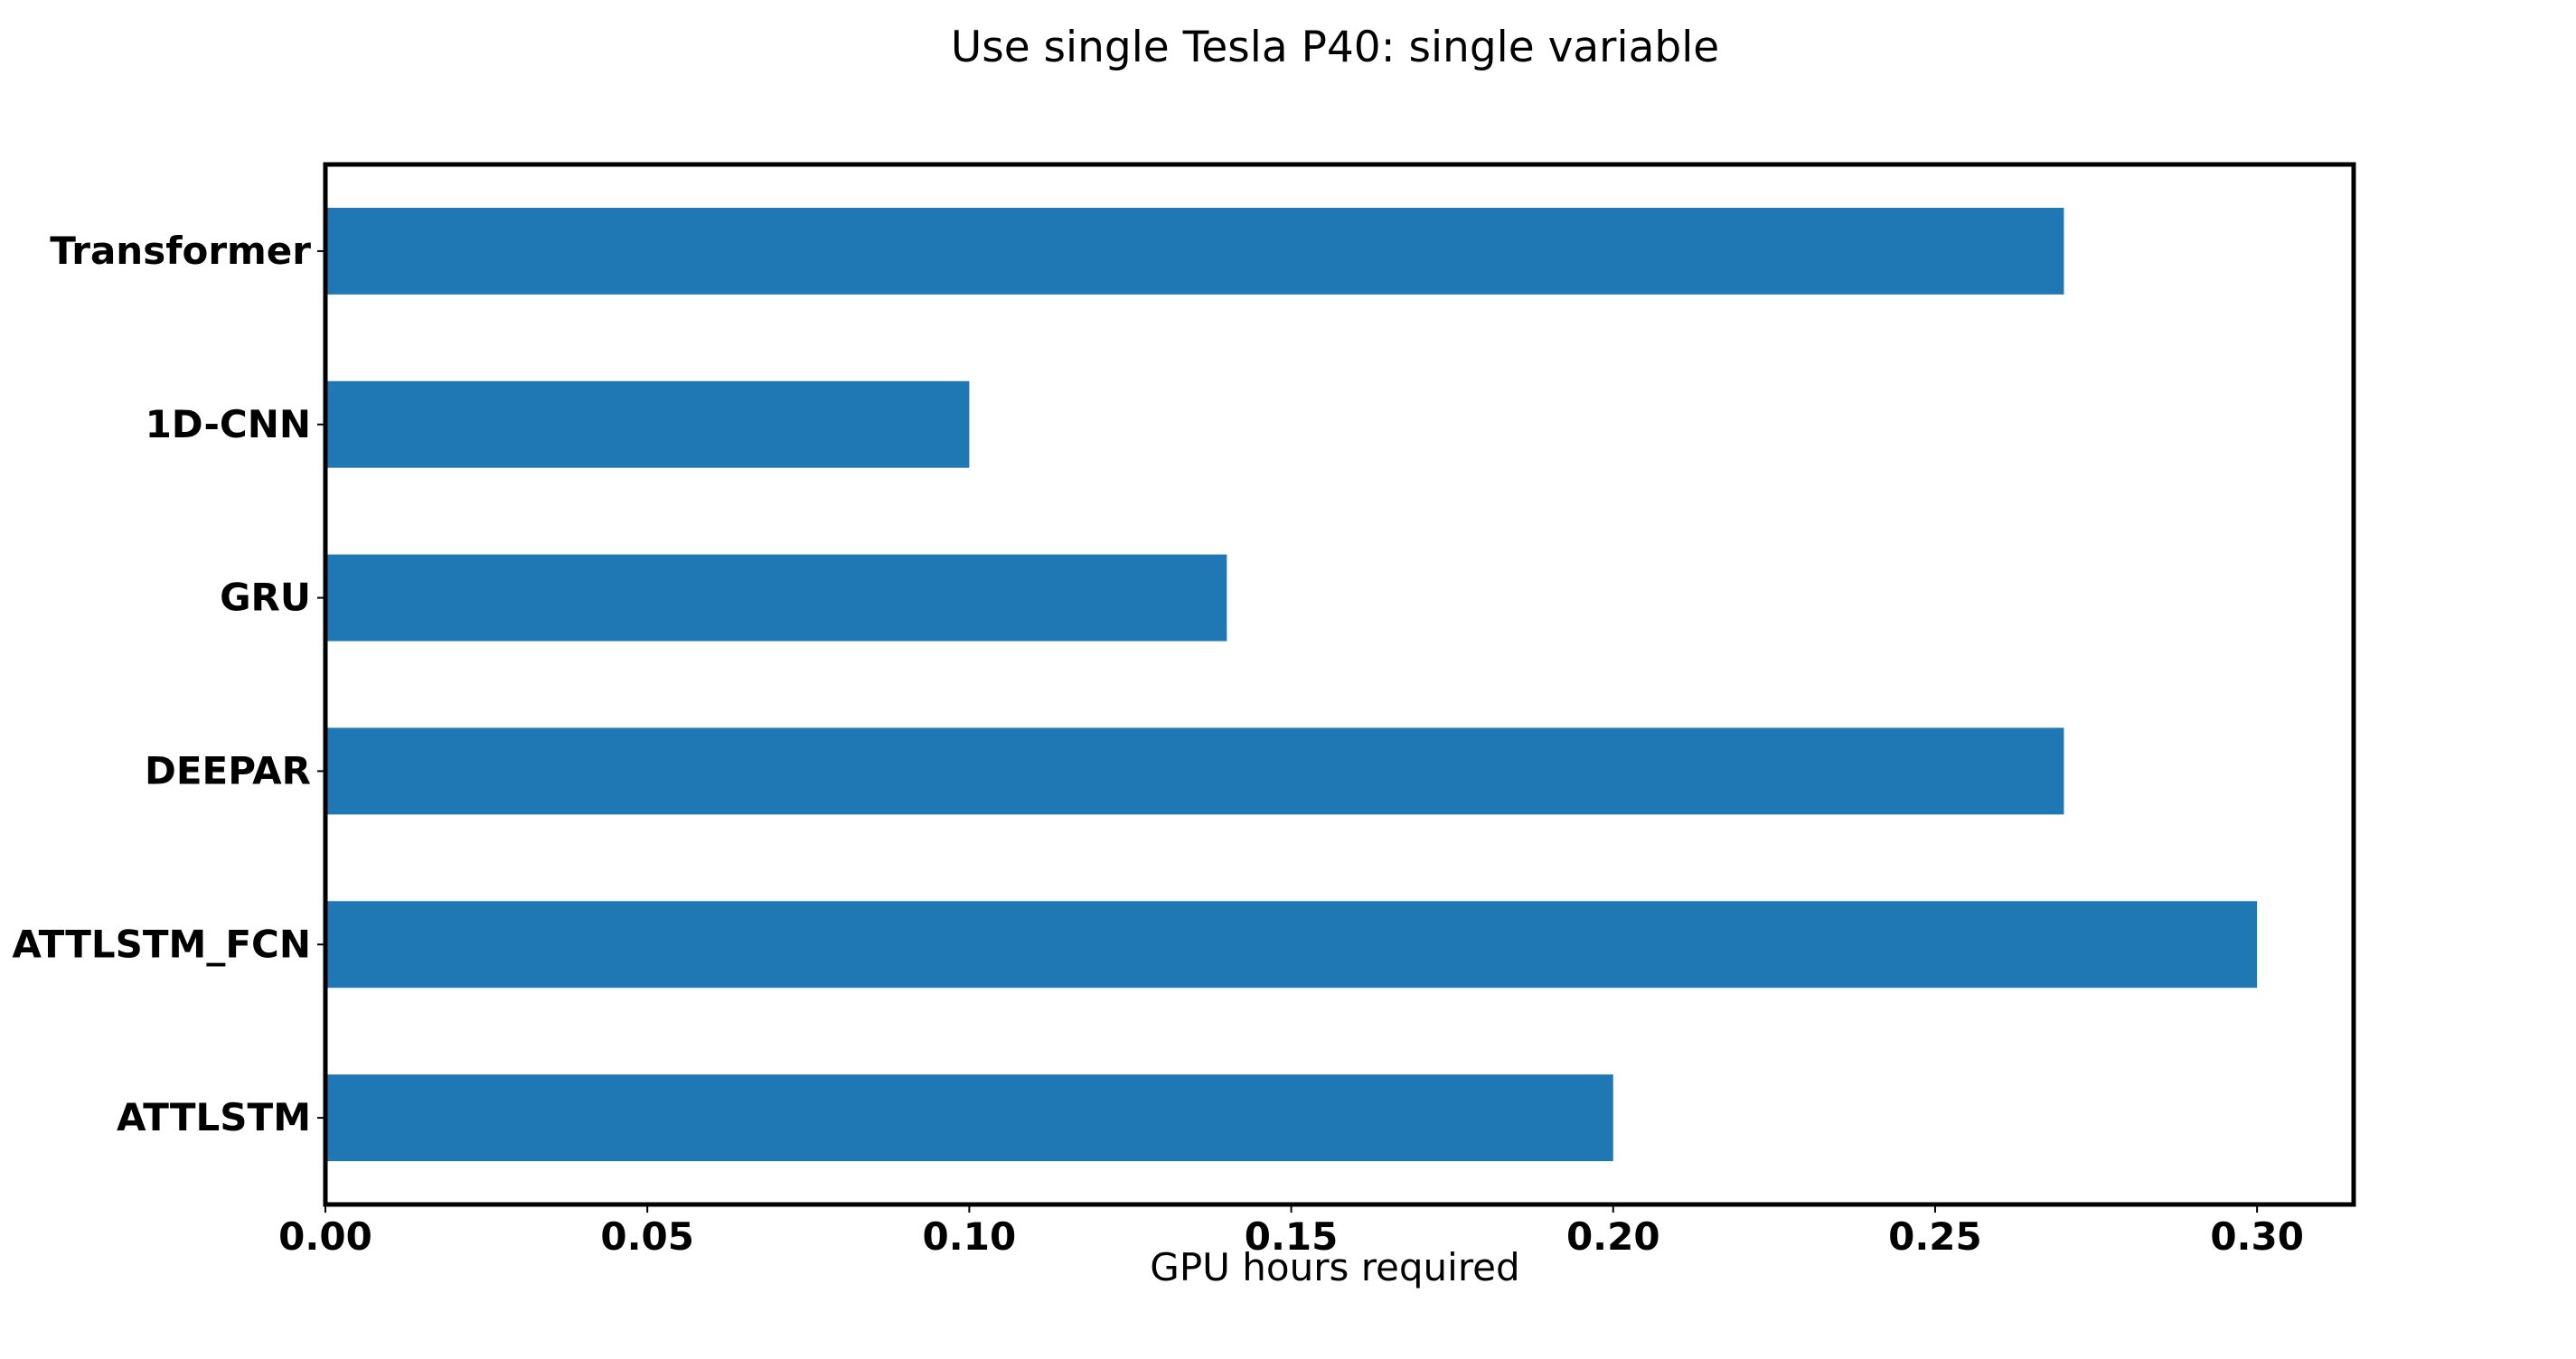 The image size is (2576, 1359). What do you see at coordinates (229, 424) in the screenshot?
I see `y-tick-label: 1D-CNN` at bounding box center [229, 424].